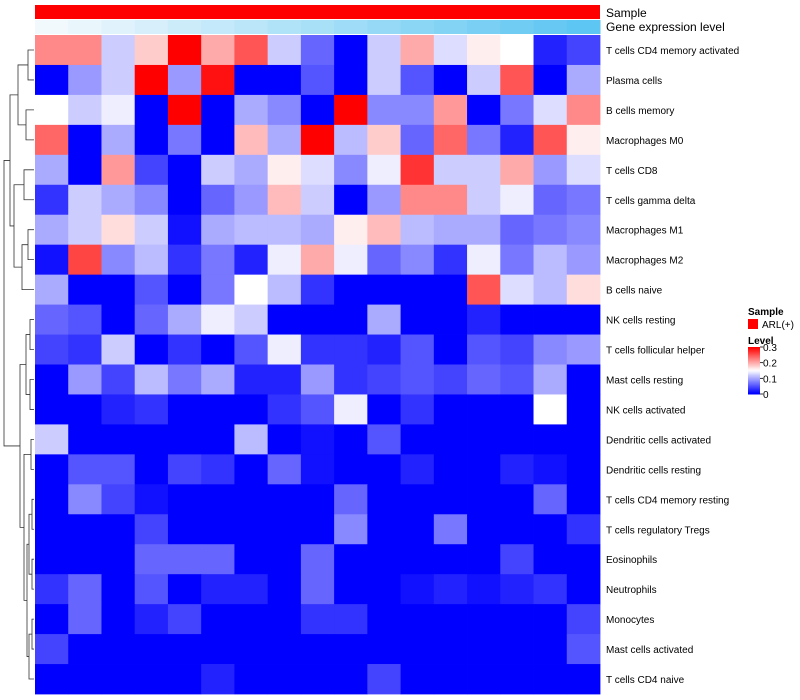 This screenshot has width=800, height=700. I want to click on row-label: T cells gamma delta, so click(651, 201).